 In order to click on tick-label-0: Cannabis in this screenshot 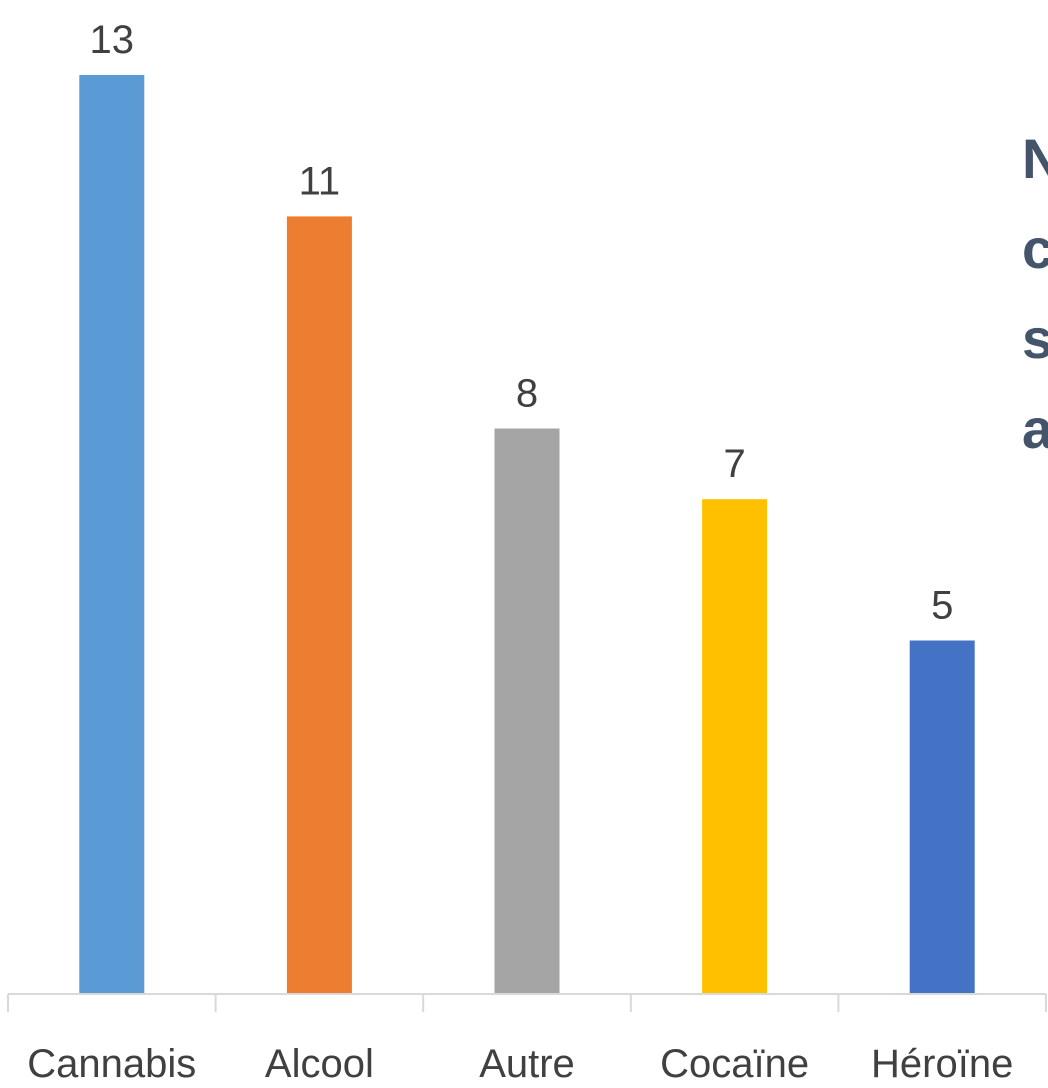, I will do `click(111, 1064)`.